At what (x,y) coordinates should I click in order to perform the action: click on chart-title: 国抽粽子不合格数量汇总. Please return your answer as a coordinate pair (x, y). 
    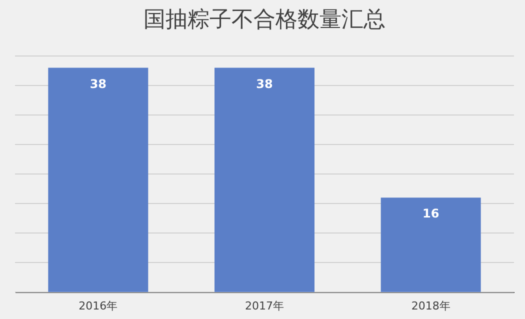
    Looking at the image, I should click on (265, 20).